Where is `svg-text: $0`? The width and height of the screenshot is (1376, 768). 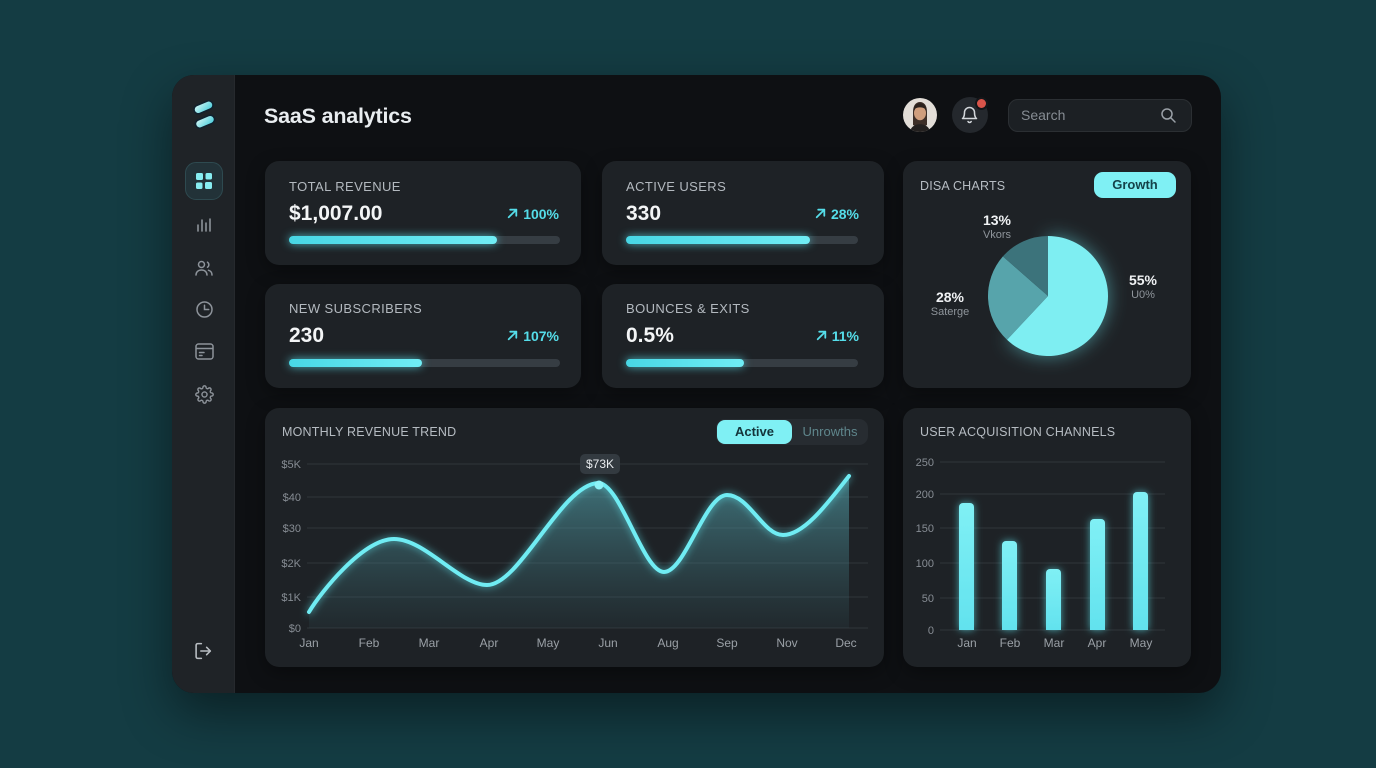 svg-text: $0 is located at coordinates (295, 629).